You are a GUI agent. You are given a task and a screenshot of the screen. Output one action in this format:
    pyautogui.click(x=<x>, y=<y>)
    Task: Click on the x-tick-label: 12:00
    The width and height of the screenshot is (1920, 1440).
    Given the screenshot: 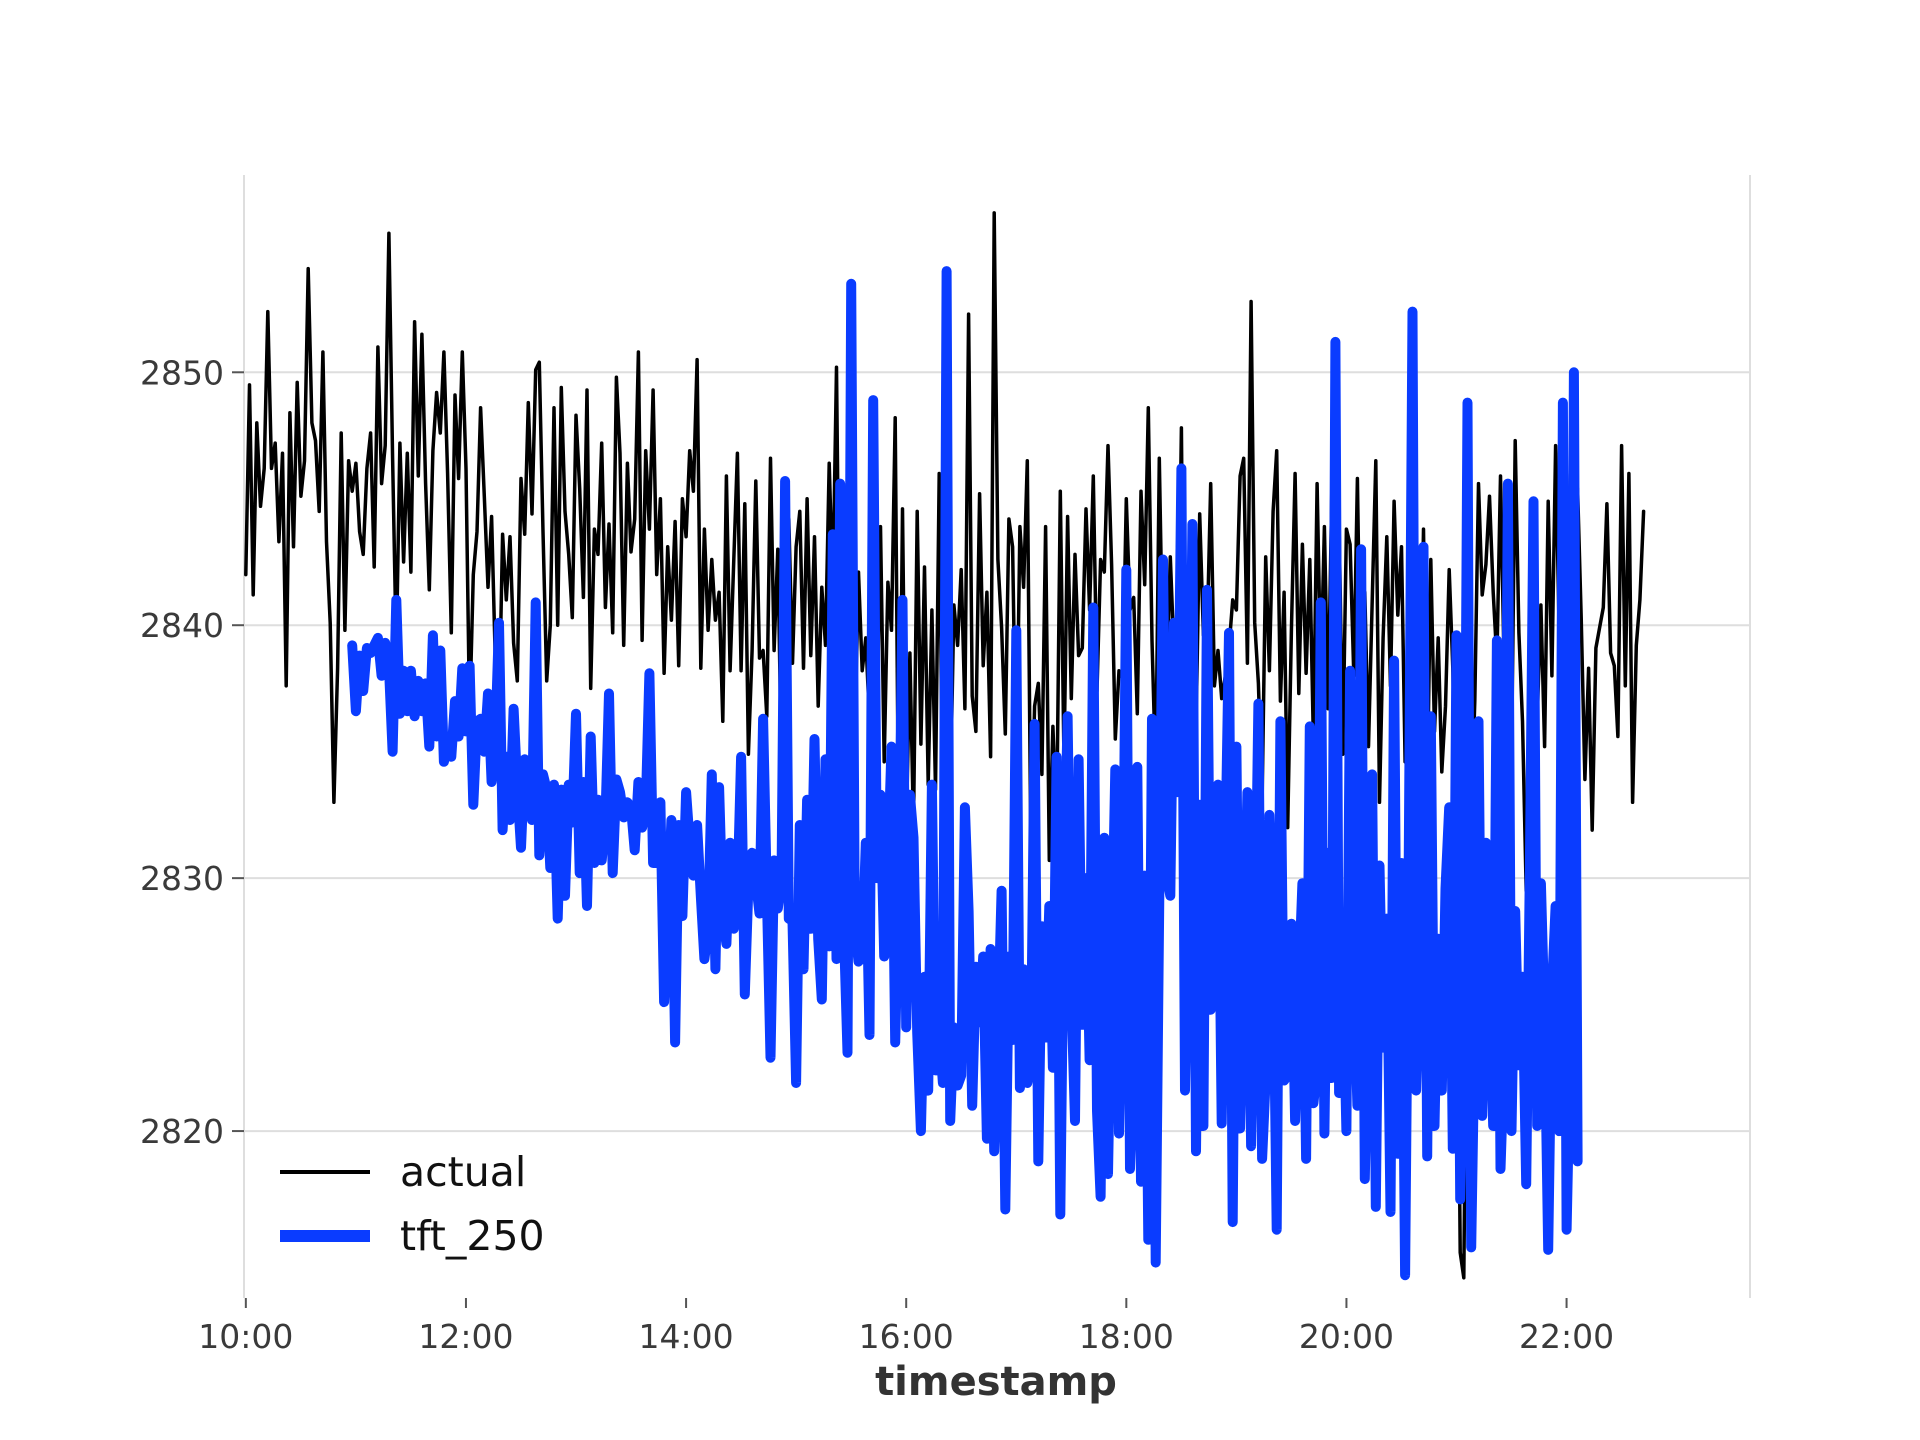 What is the action you would take?
    pyautogui.click(x=465, y=1336)
    